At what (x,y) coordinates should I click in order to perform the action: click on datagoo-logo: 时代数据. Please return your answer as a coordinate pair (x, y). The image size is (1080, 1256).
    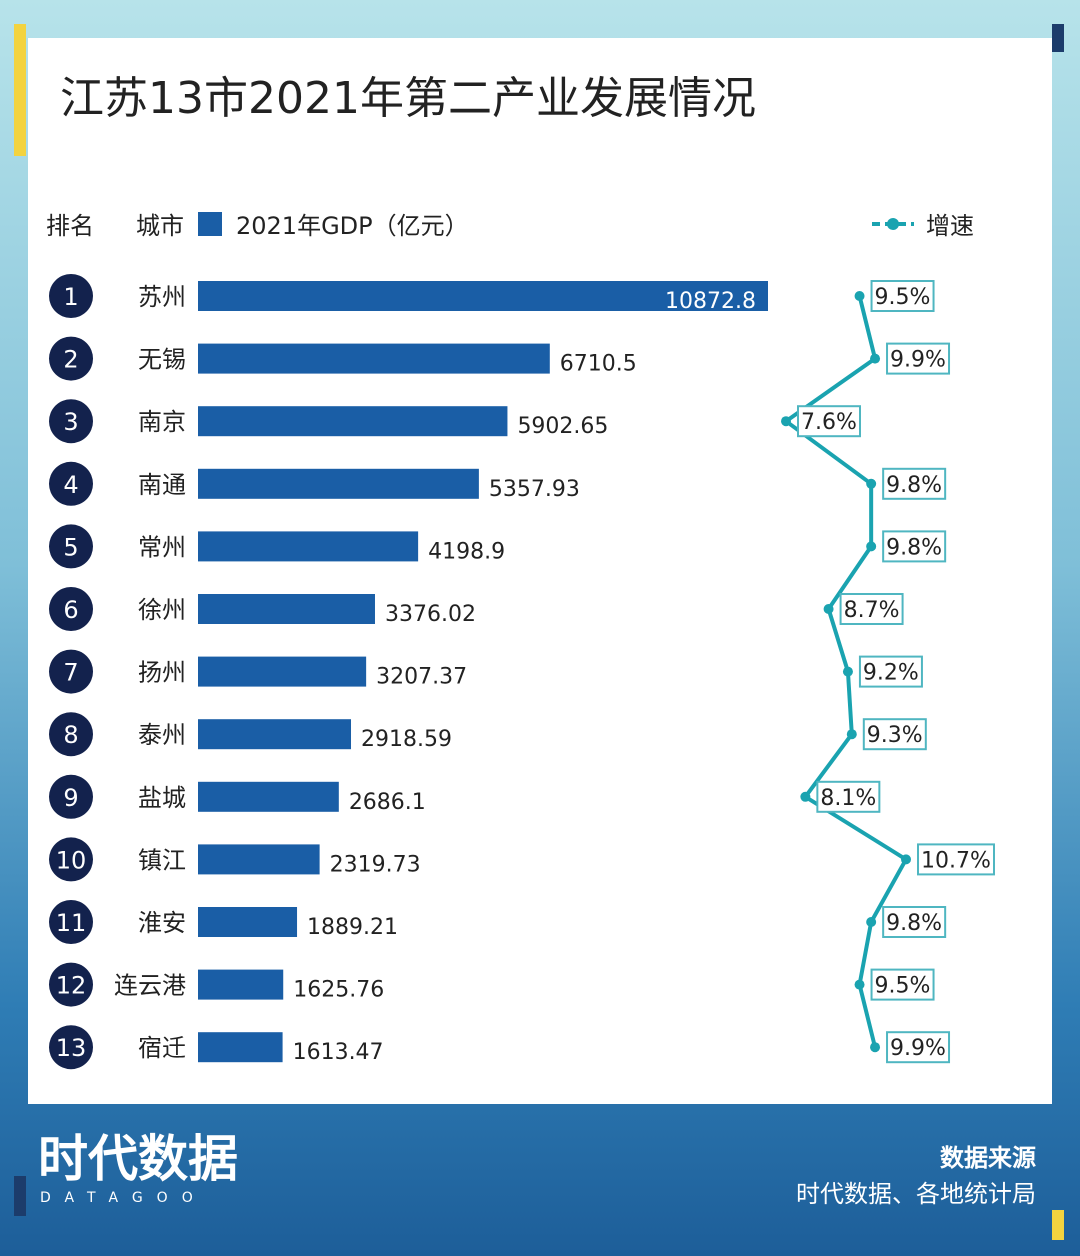
    Looking at the image, I should click on (138, 1158).